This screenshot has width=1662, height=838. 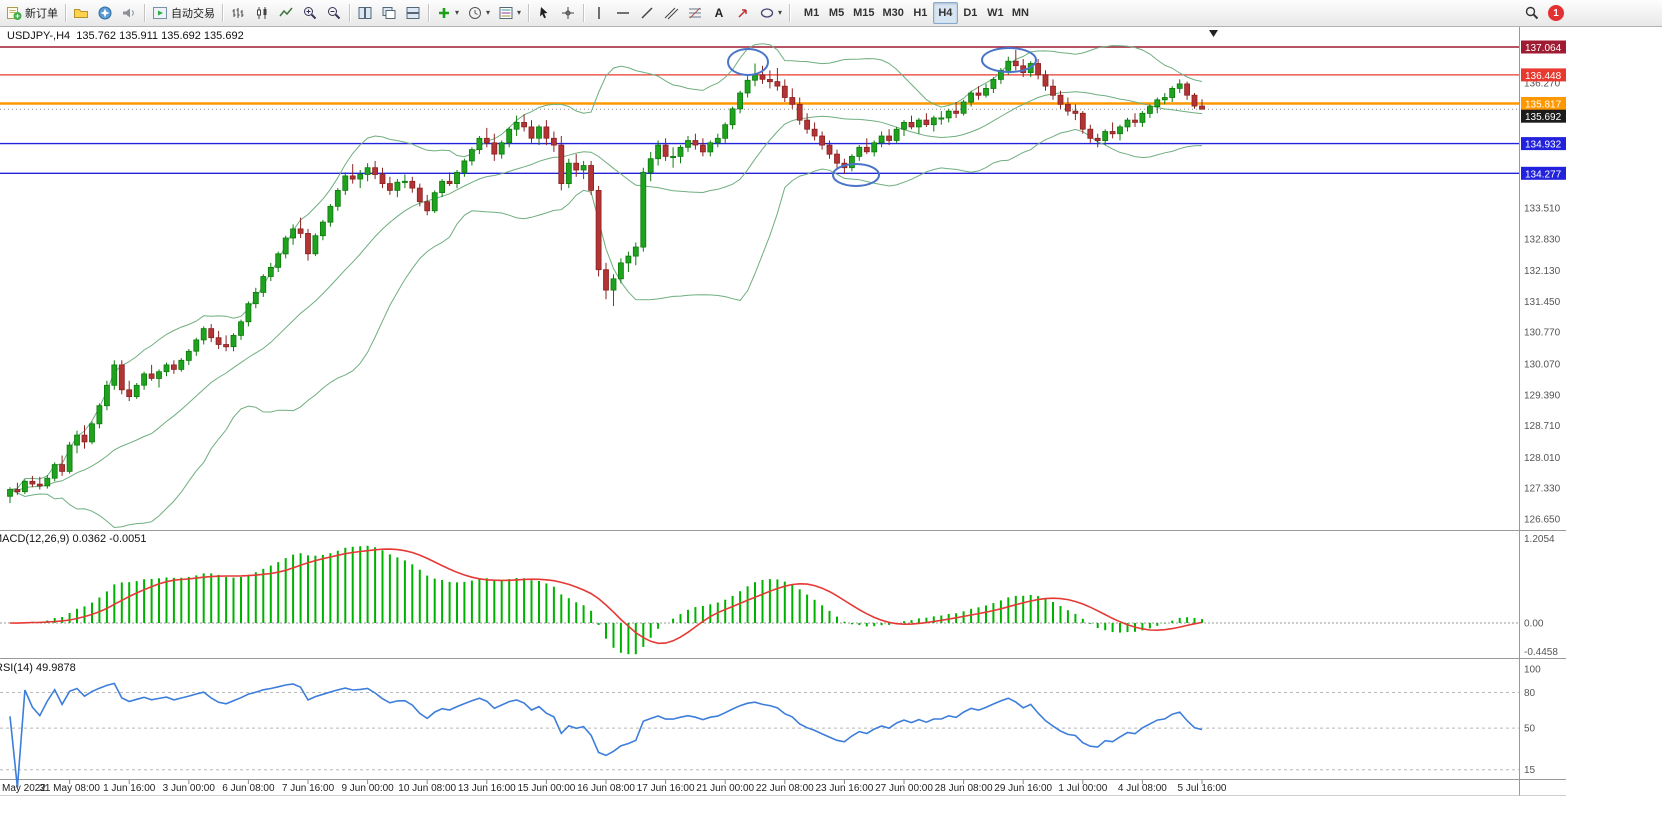 What do you see at coordinates (1543, 145) in the screenshot?
I see `svg-text: 134.932` at bounding box center [1543, 145].